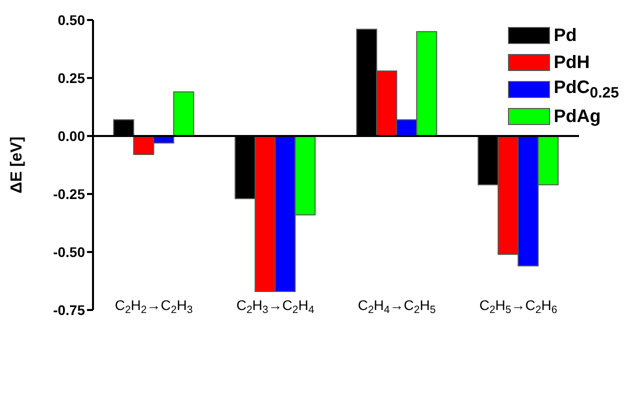  Describe the element at coordinates (72, 136) in the screenshot. I see `y-tick-label: 0.00` at that location.